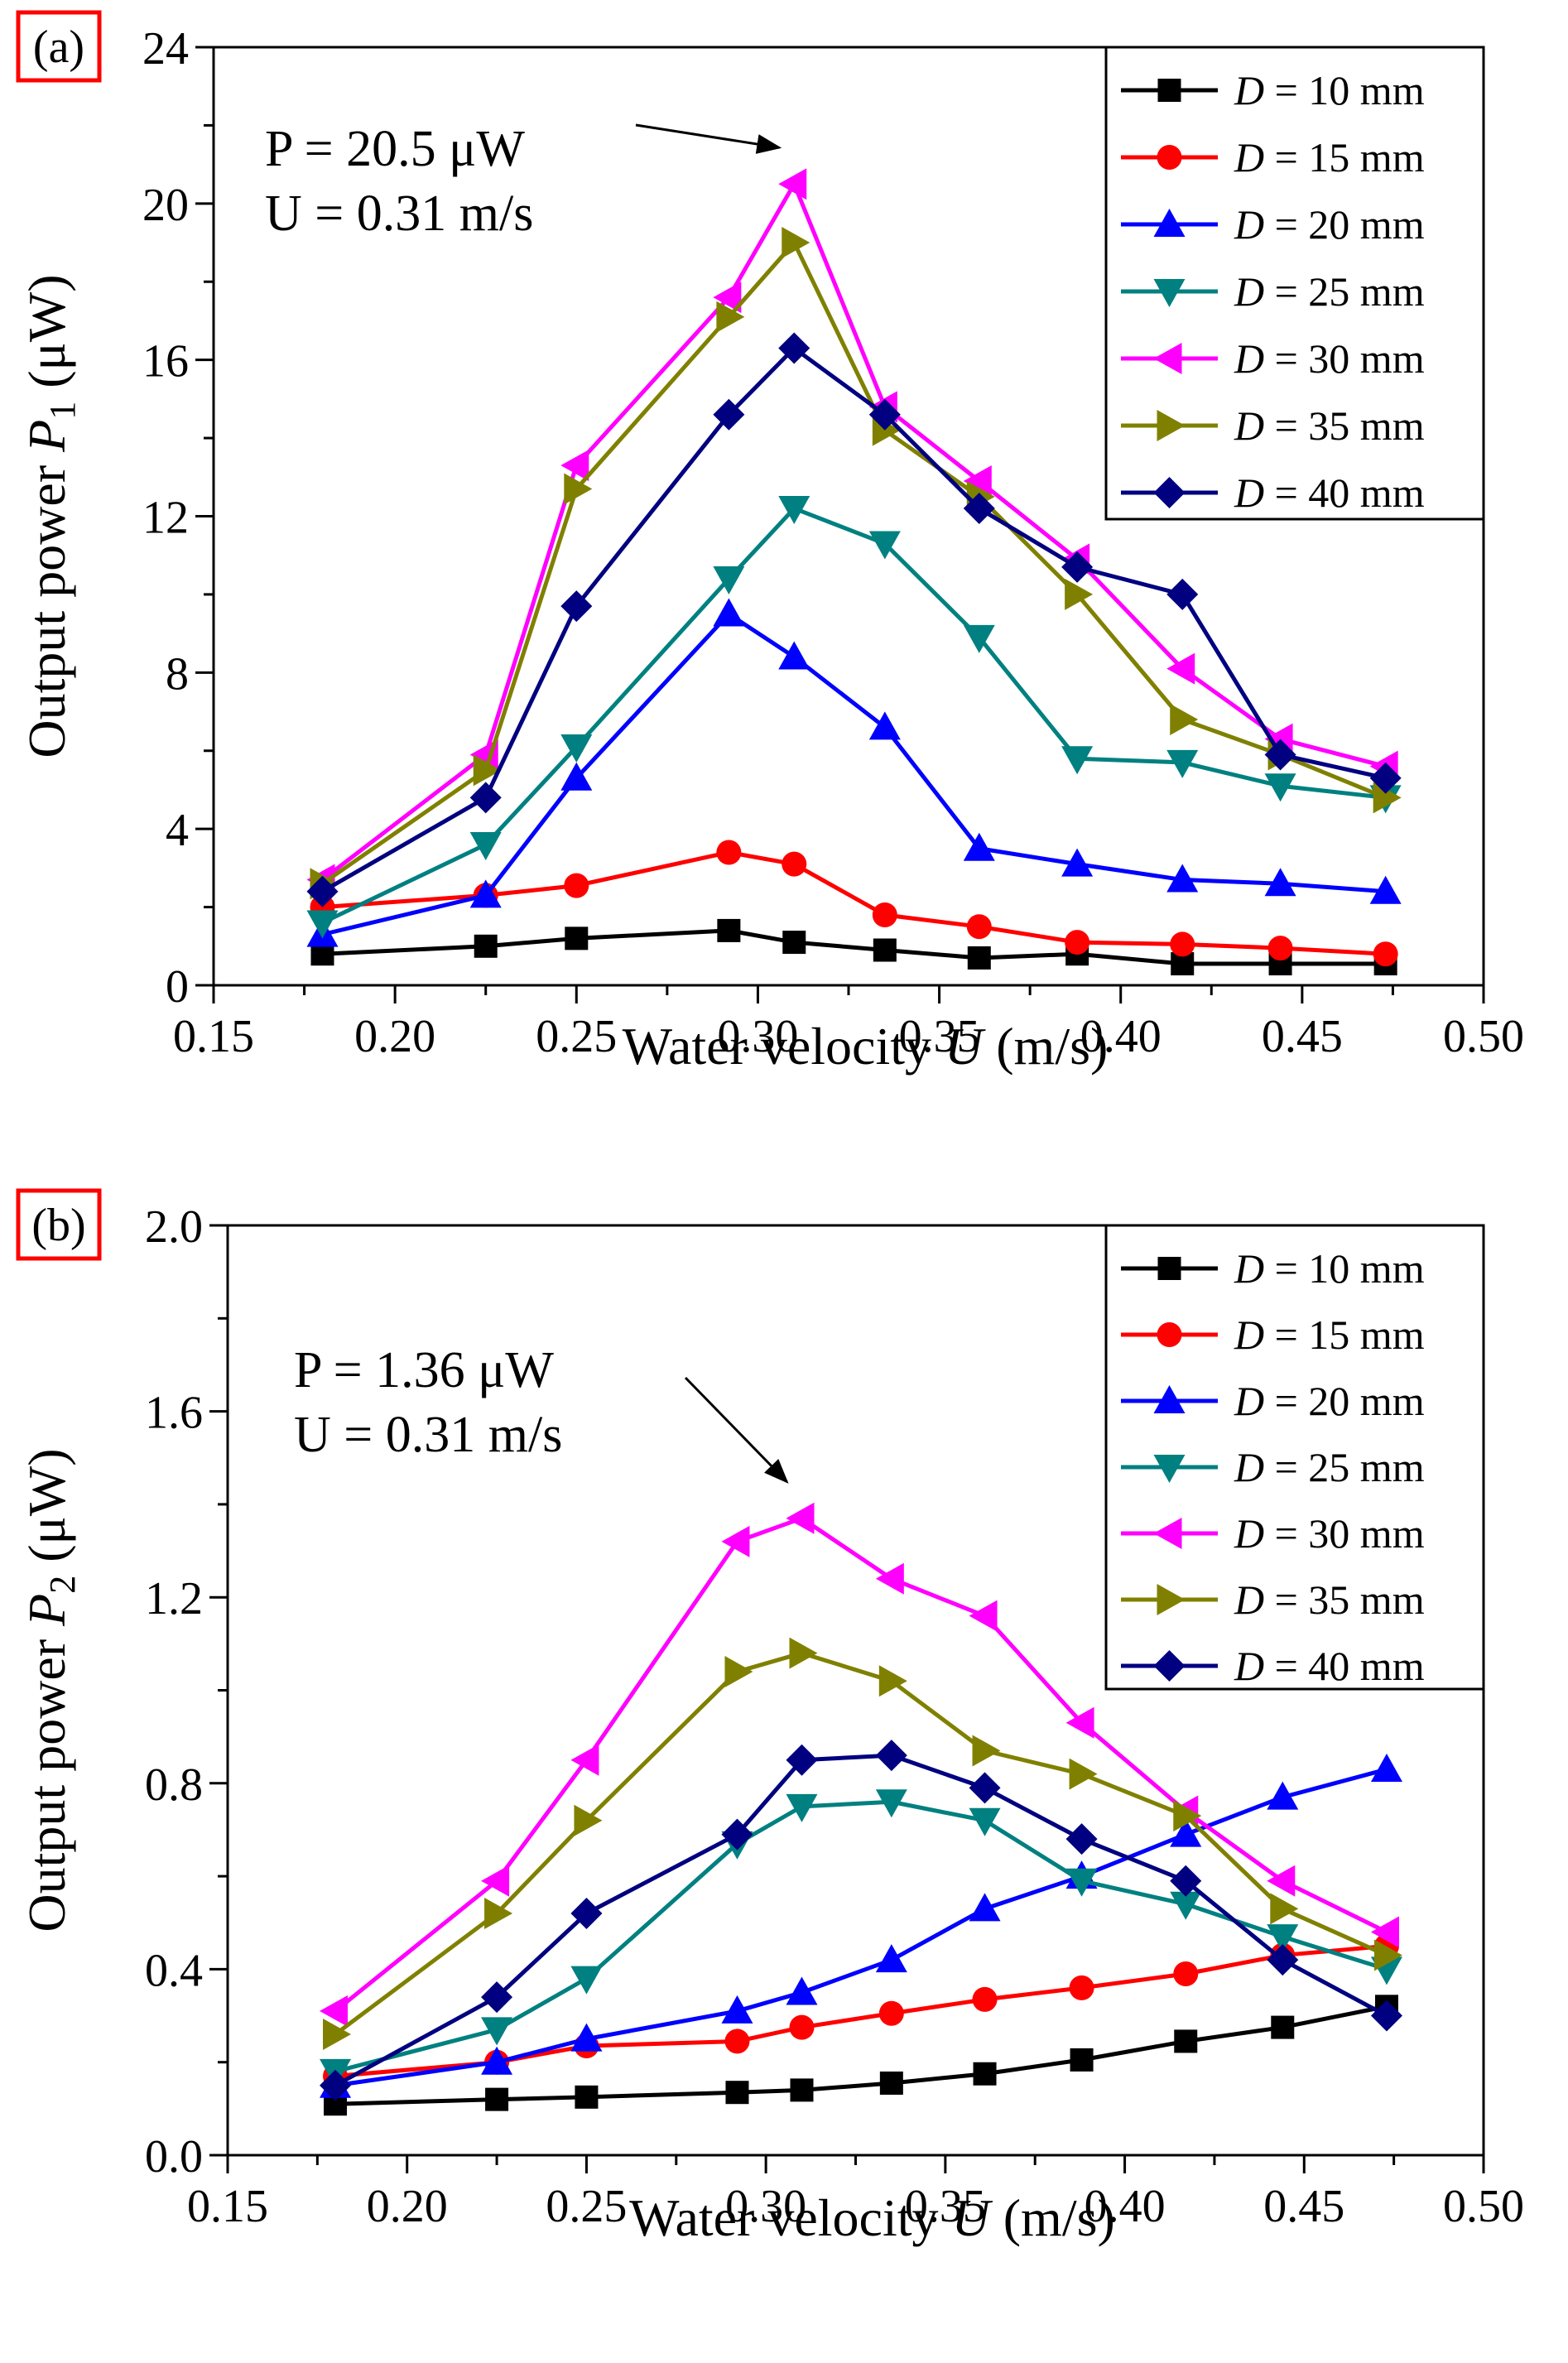 Image resolution: width=1568 pixels, height=2363 pixels. I want to click on series-d-35-mm, so click(862, 1844).